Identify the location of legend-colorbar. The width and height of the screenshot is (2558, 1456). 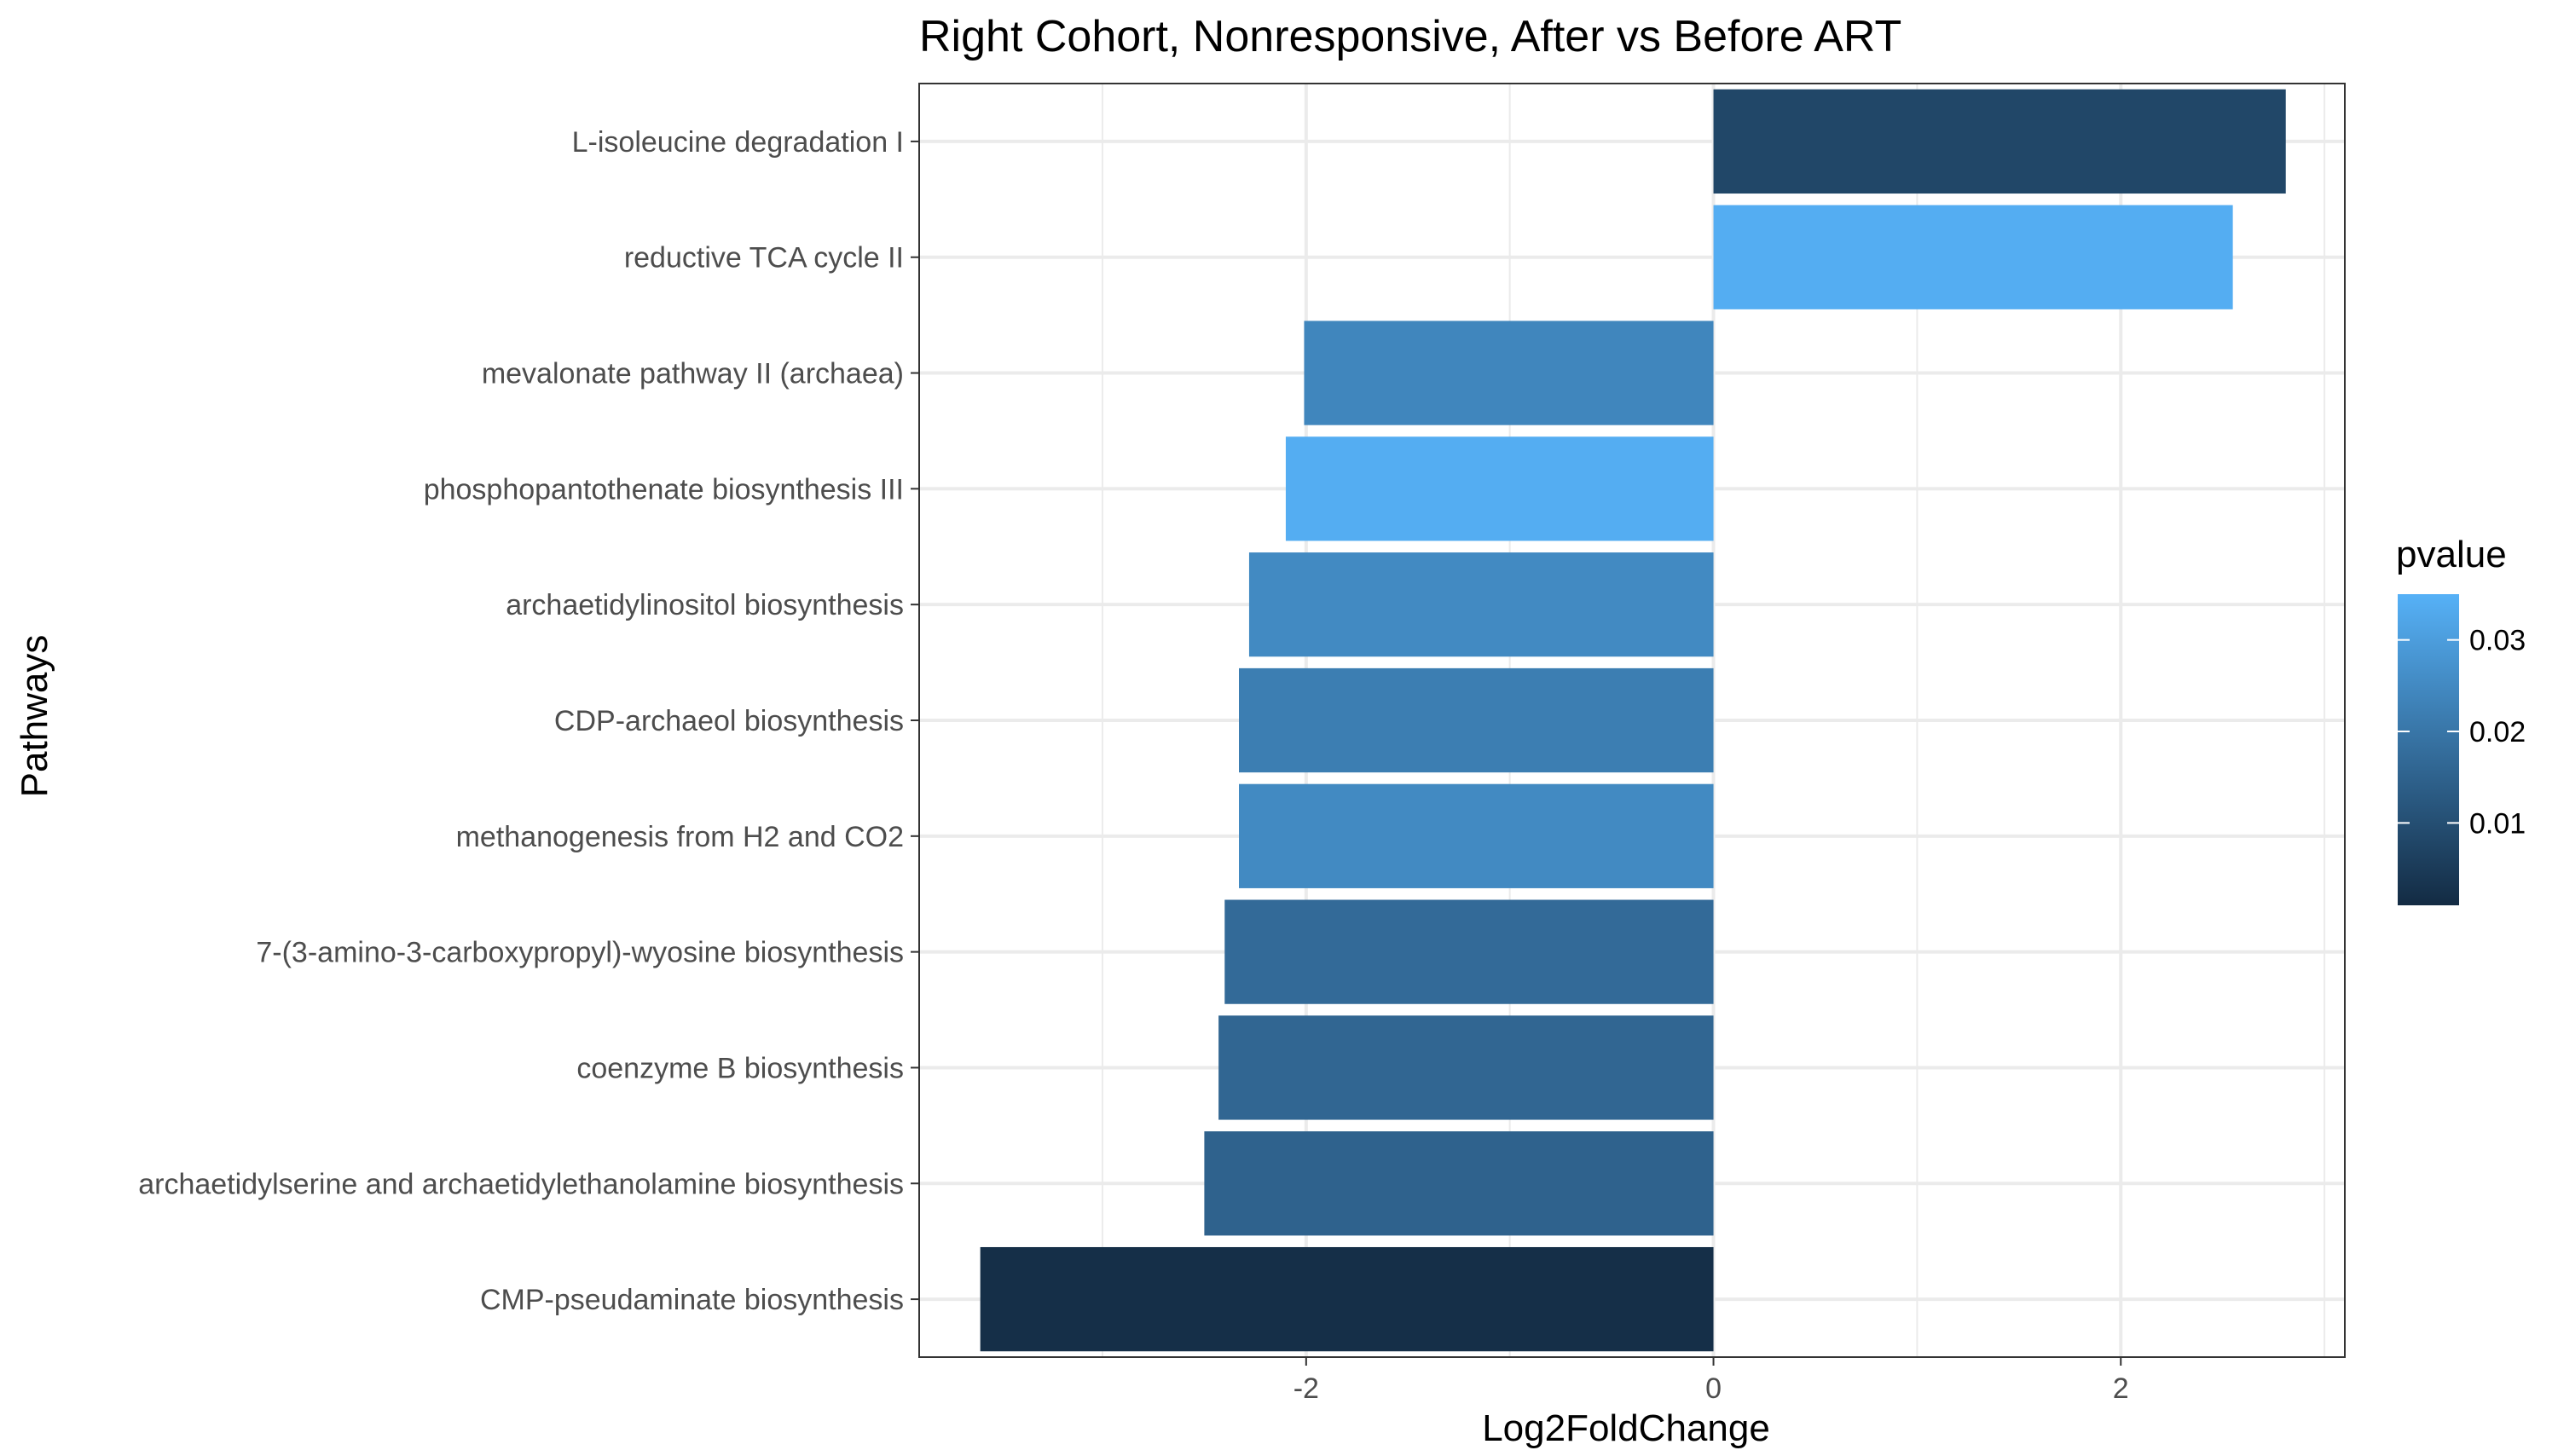
(2428, 749).